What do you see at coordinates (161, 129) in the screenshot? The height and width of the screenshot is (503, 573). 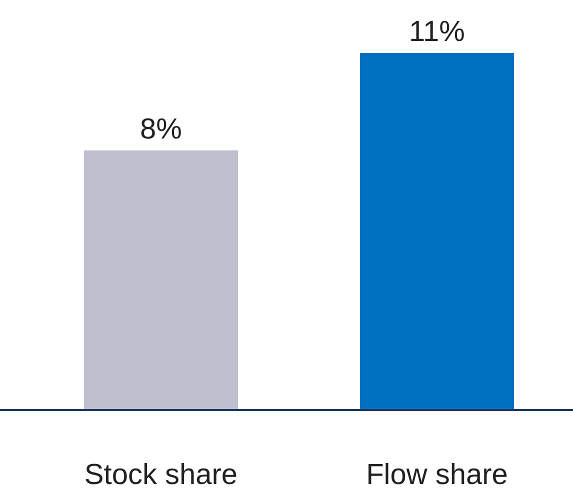 I see `data-label: 8%` at bounding box center [161, 129].